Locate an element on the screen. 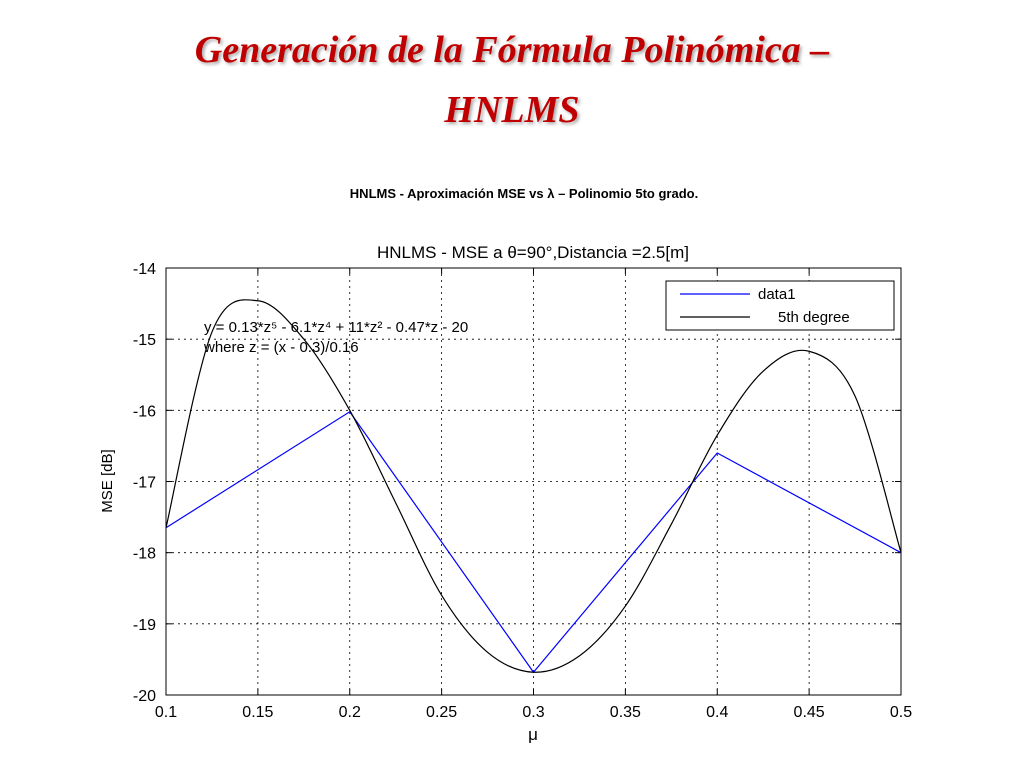 The height and width of the screenshot is (768, 1024). y-tick-label: -19 is located at coordinates (144, 625).